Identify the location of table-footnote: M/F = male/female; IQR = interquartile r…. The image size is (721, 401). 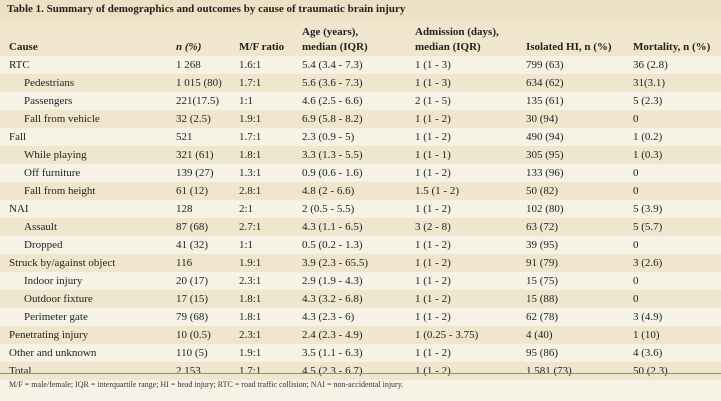
(206, 384).